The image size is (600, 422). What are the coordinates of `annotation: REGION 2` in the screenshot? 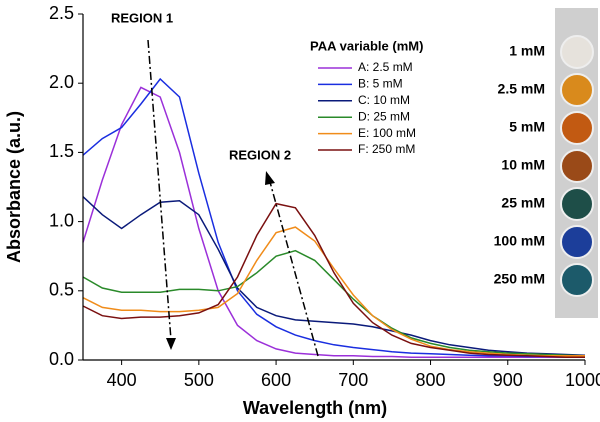 It's located at (260, 154).